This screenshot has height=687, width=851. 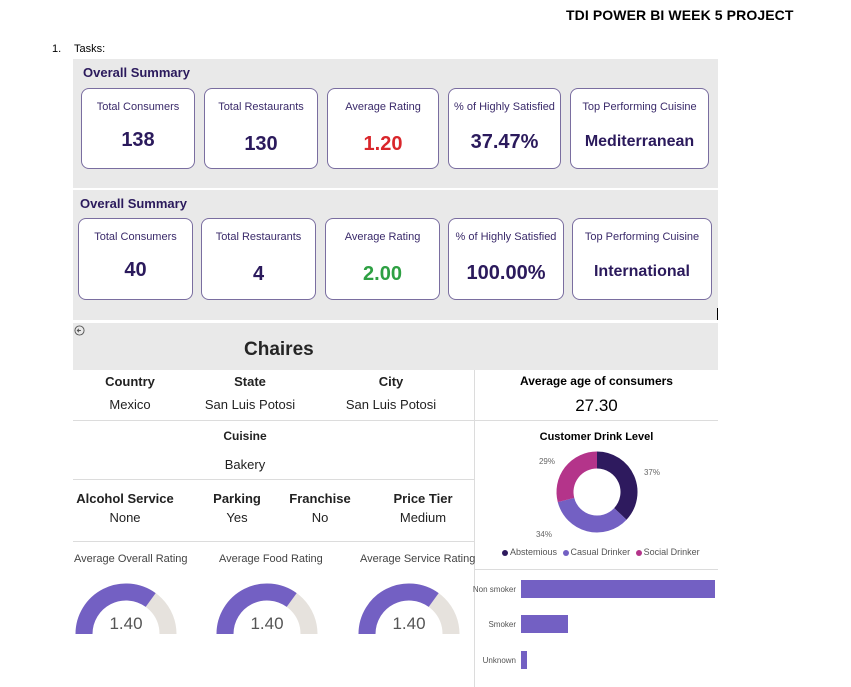 I want to click on donut-data-label: 29%, so click(x=547, y=461).